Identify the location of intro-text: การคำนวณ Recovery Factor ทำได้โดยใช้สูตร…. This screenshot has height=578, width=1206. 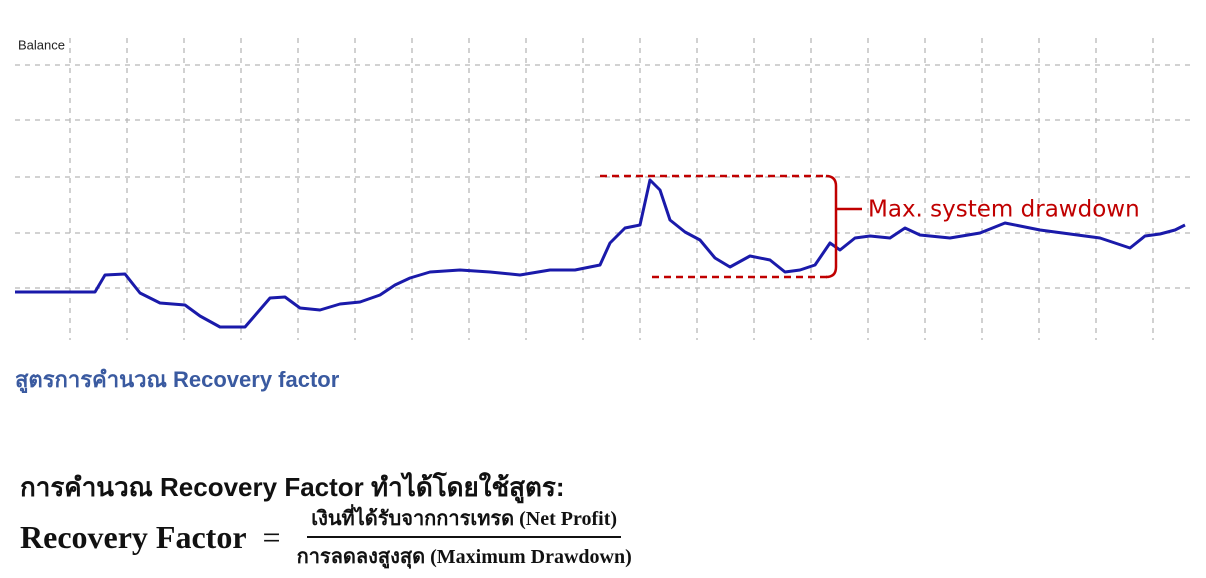
(292, 487).